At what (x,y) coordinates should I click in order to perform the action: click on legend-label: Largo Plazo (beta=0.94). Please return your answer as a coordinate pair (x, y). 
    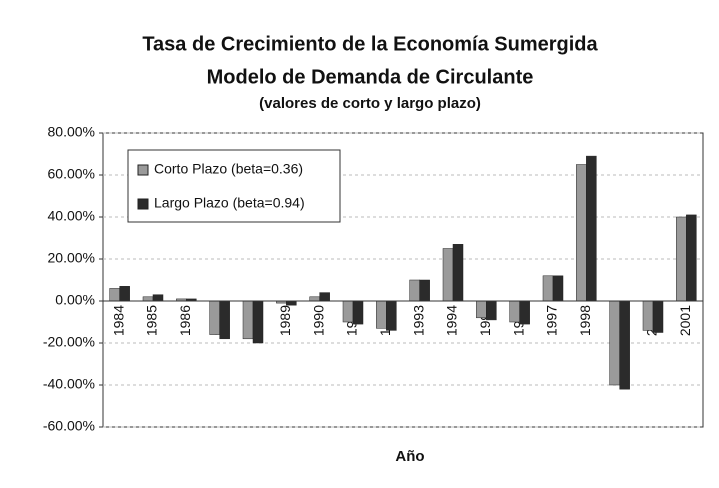
    Looking at the image, I should click on (229, 203).